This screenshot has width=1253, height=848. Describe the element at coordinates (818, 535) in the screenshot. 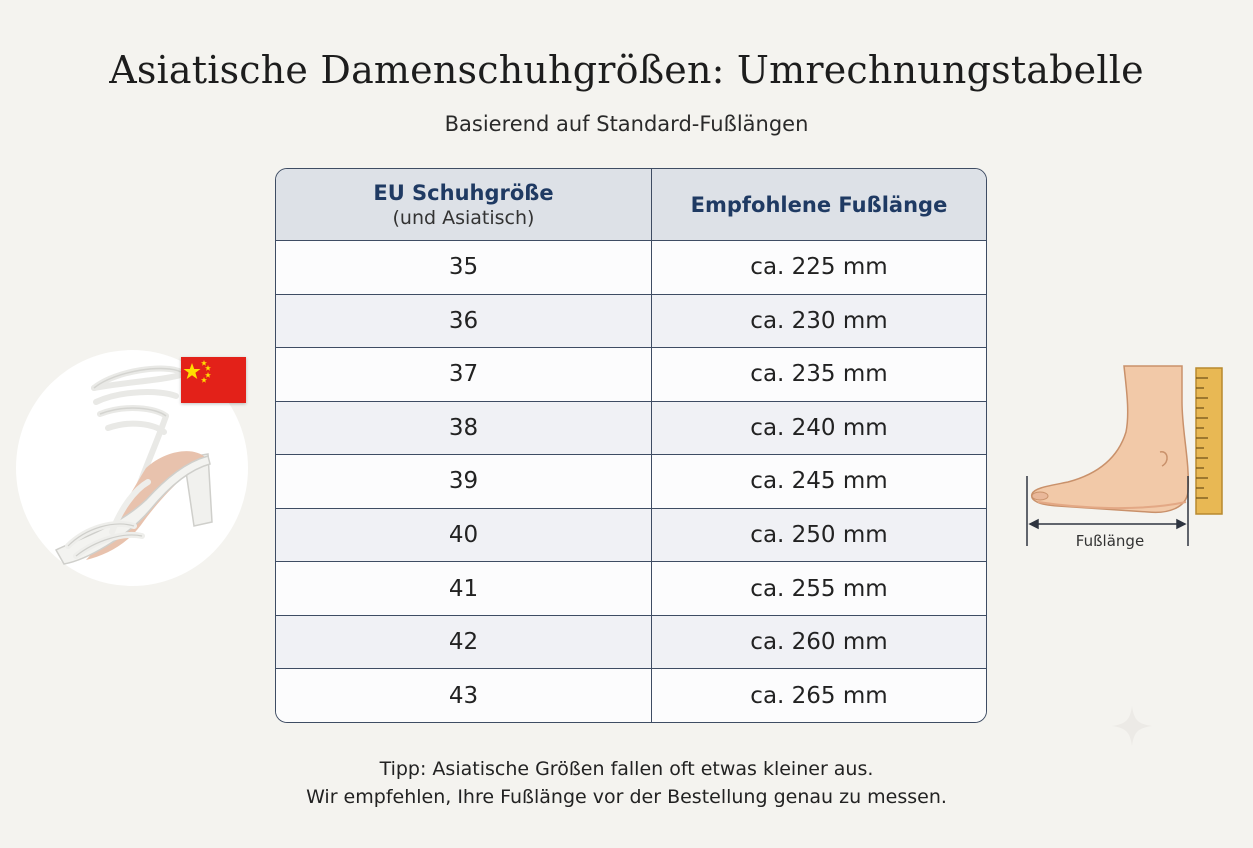

I see `length-cell: ca. 250 mm` at that location.